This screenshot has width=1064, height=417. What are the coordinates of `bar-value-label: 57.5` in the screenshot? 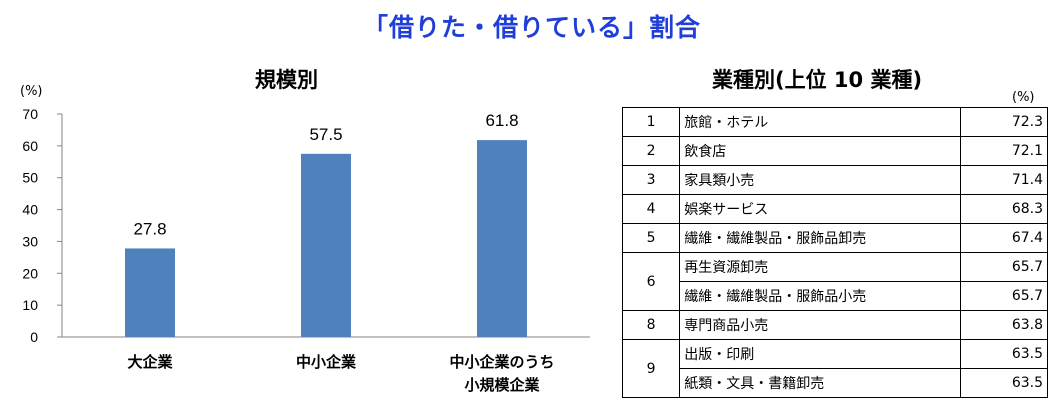 It's located at (325, 134).